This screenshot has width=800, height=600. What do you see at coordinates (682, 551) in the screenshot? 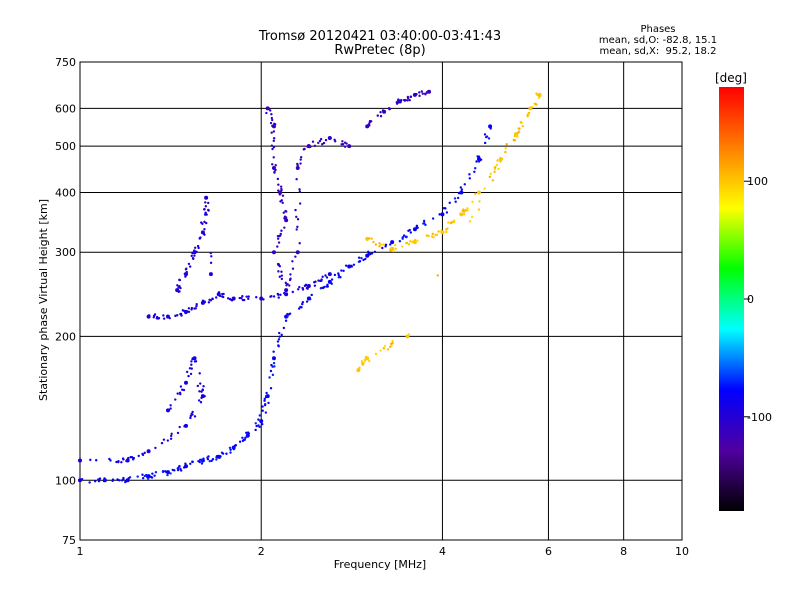
I see `x-tick-label: 10` at bounding box center [682, 551].